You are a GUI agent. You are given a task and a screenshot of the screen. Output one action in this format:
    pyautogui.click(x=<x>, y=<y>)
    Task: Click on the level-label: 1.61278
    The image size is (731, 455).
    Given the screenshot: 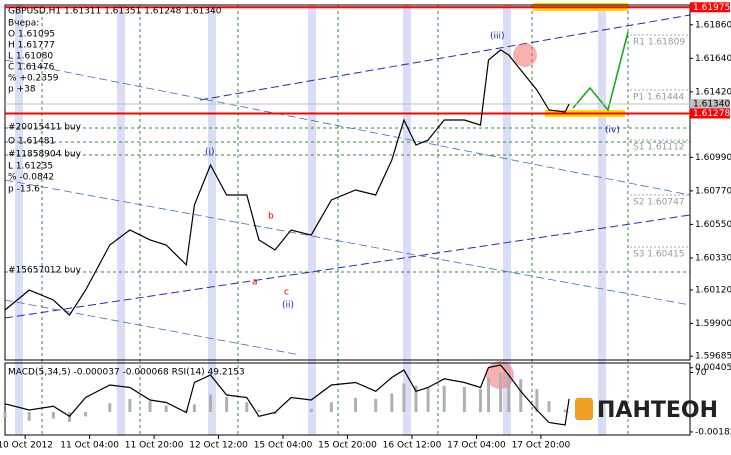 What is the action you would take?
    pyautogui.click(x=711, y=114)
    